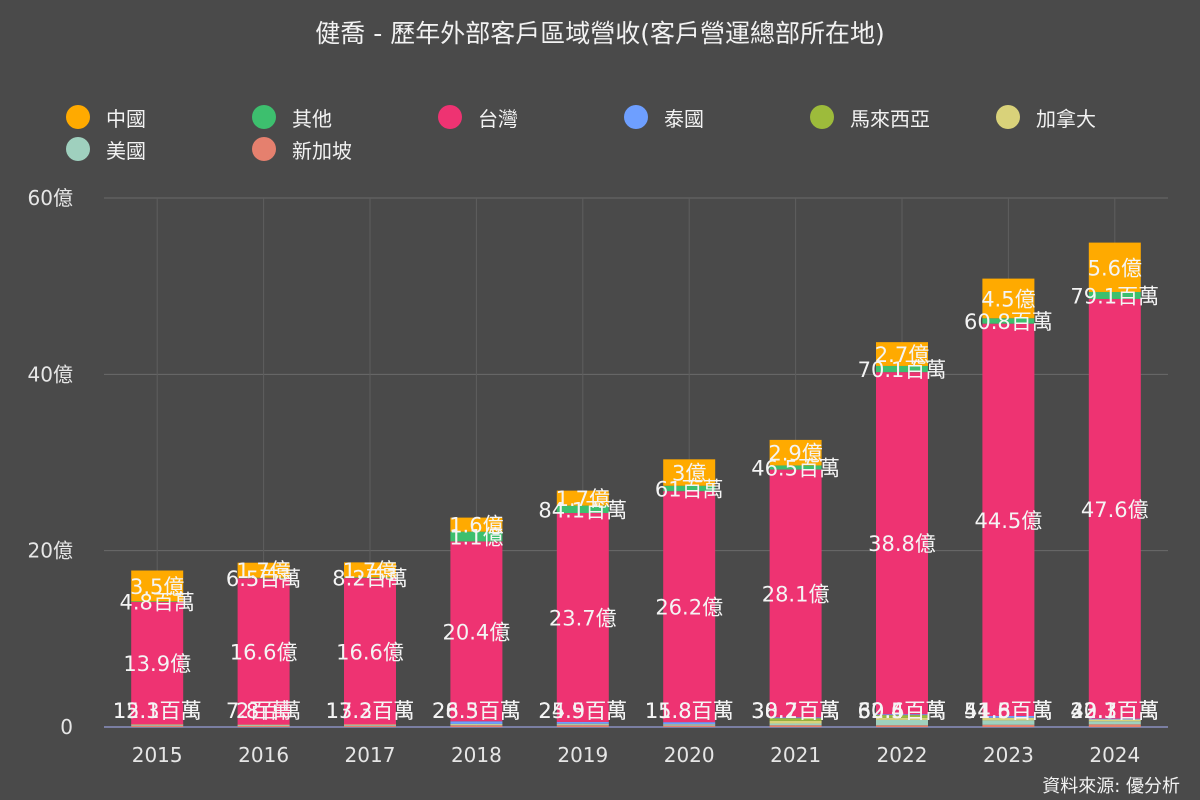  I want to click on legend-label: 其他, so click(312, 118).